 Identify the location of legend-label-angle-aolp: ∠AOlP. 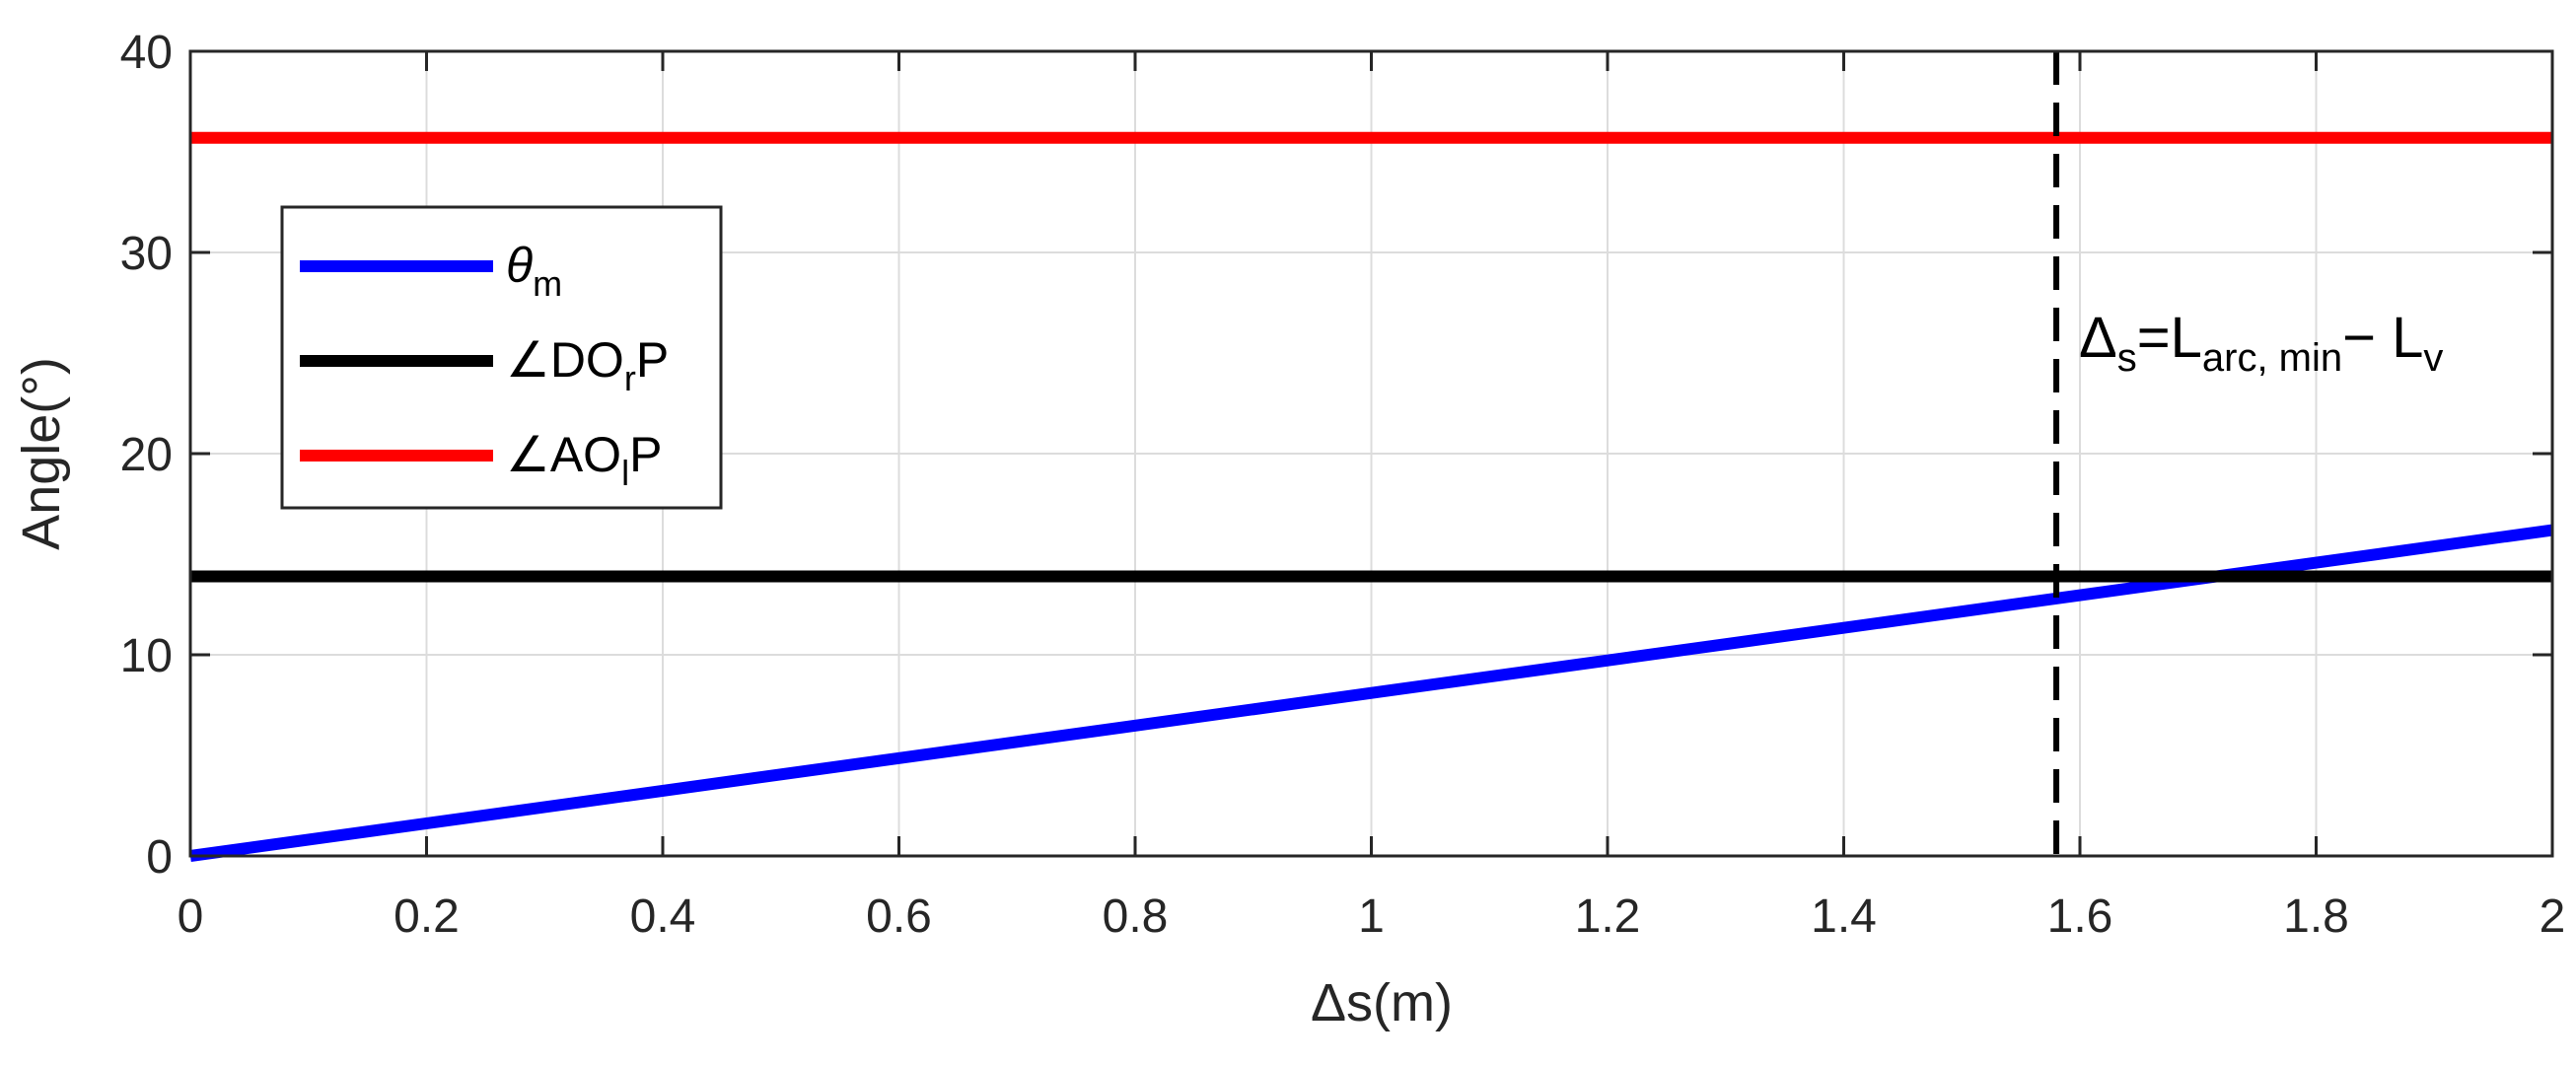
(584, 460).